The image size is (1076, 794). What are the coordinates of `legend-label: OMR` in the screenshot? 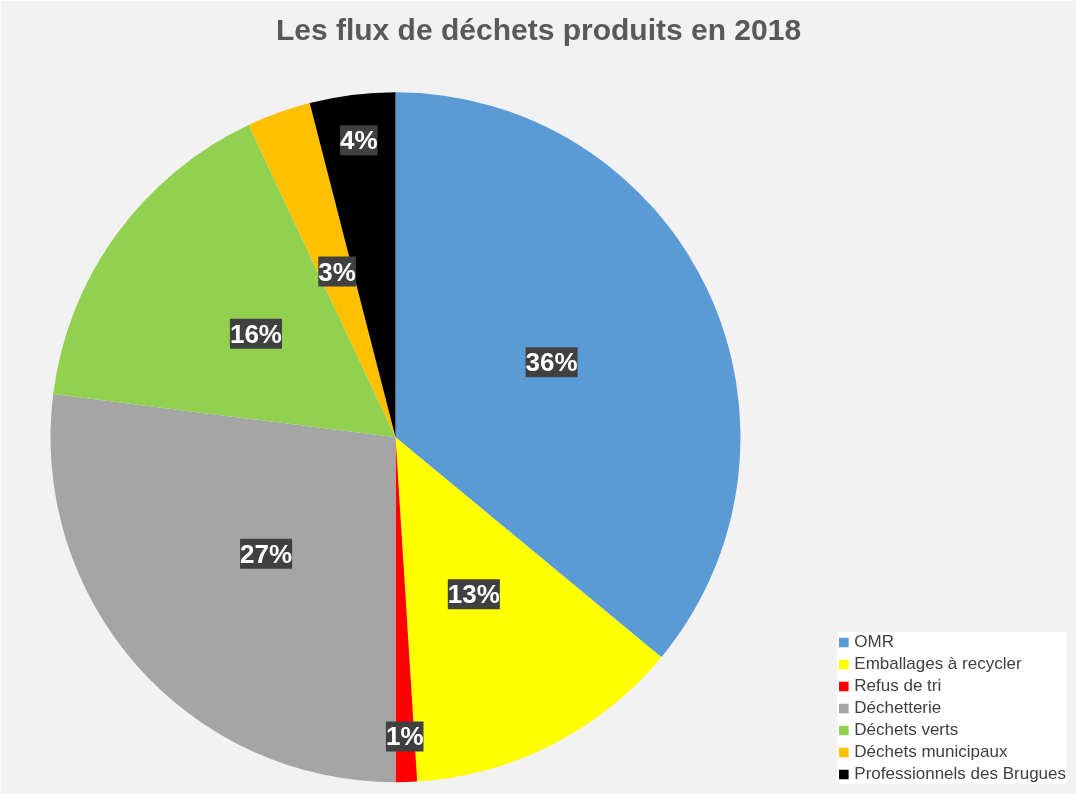 It's located at (874, 642).